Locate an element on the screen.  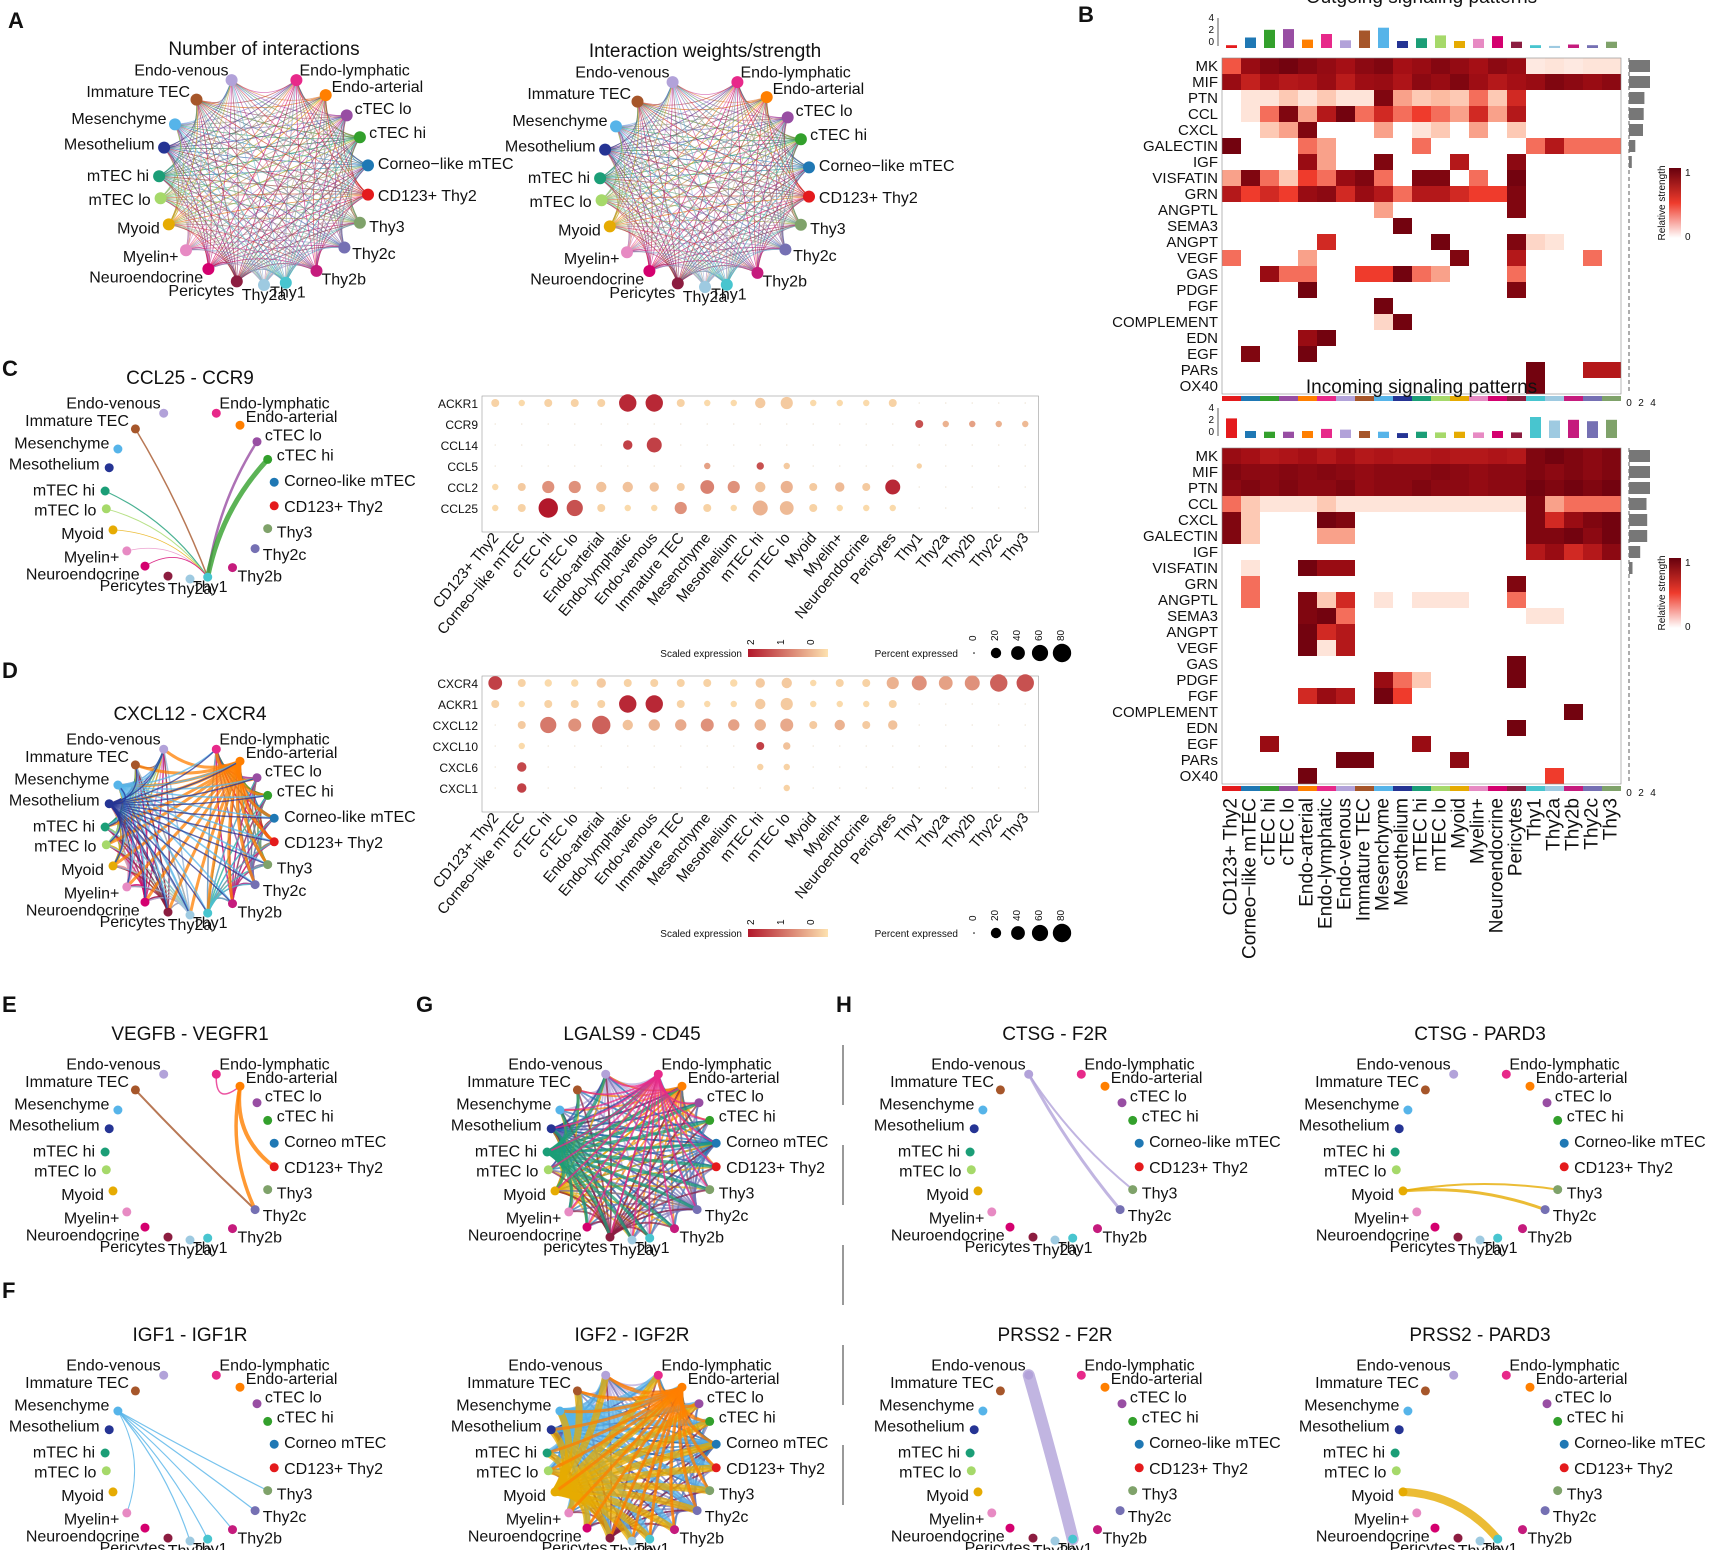
edge-corneo-like-mtec-to-mesenchyme is located at coordinates (712, 147).